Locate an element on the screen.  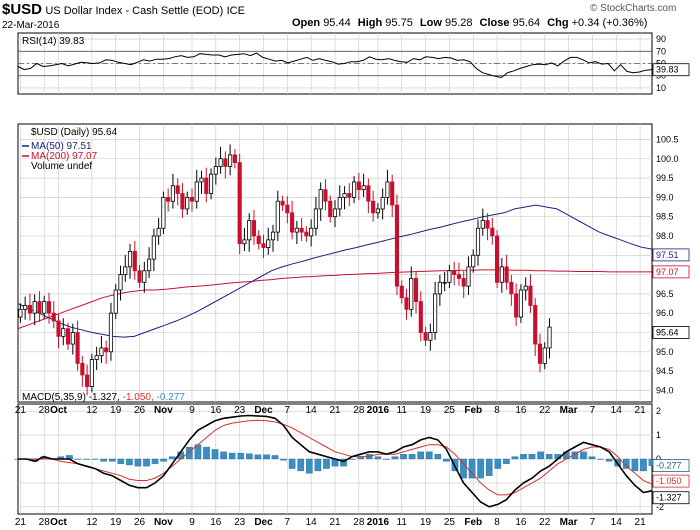
macd-tick-label: -2 is located at coordinates (660, 507).